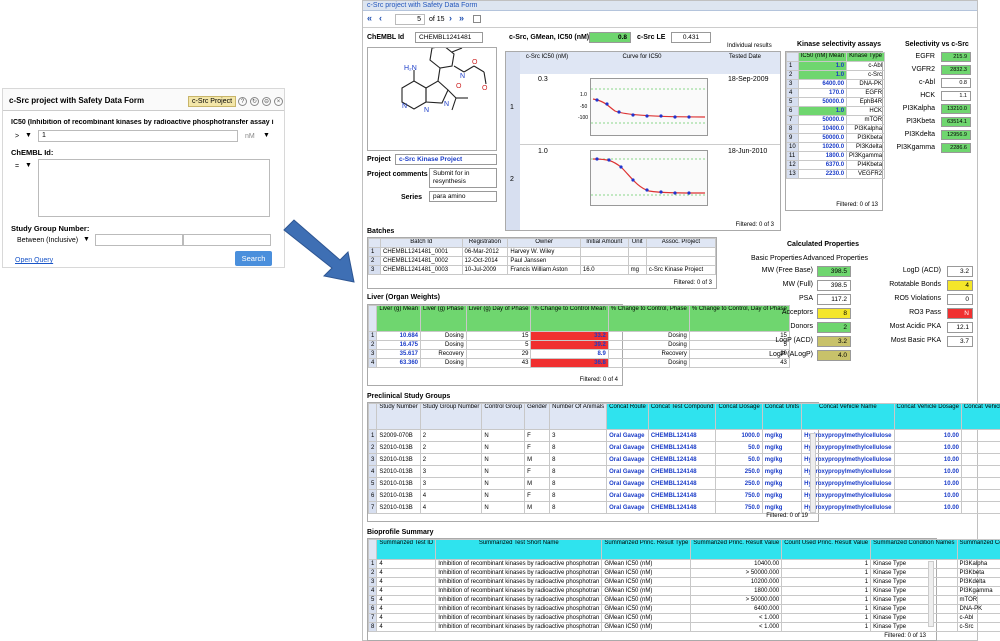 This screenshot has height=641, width=1000. What do you see at coordinates (978, 549) in the screenshot?
I see `bioprofile-col: Summarized Condition Values` at bounding box center [978, 549].